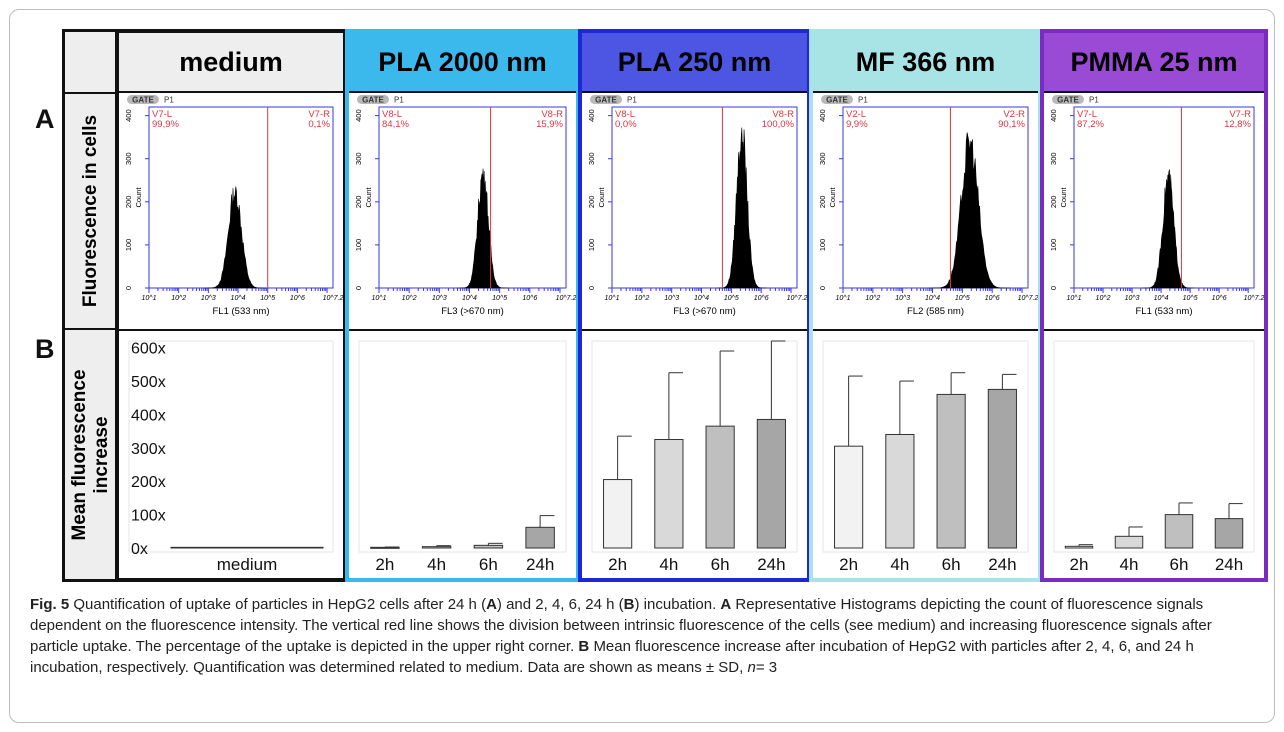 The height and width of the screenshot is (732, 1284). I want to click on left-region-label: V8-L, so click(392, 114).